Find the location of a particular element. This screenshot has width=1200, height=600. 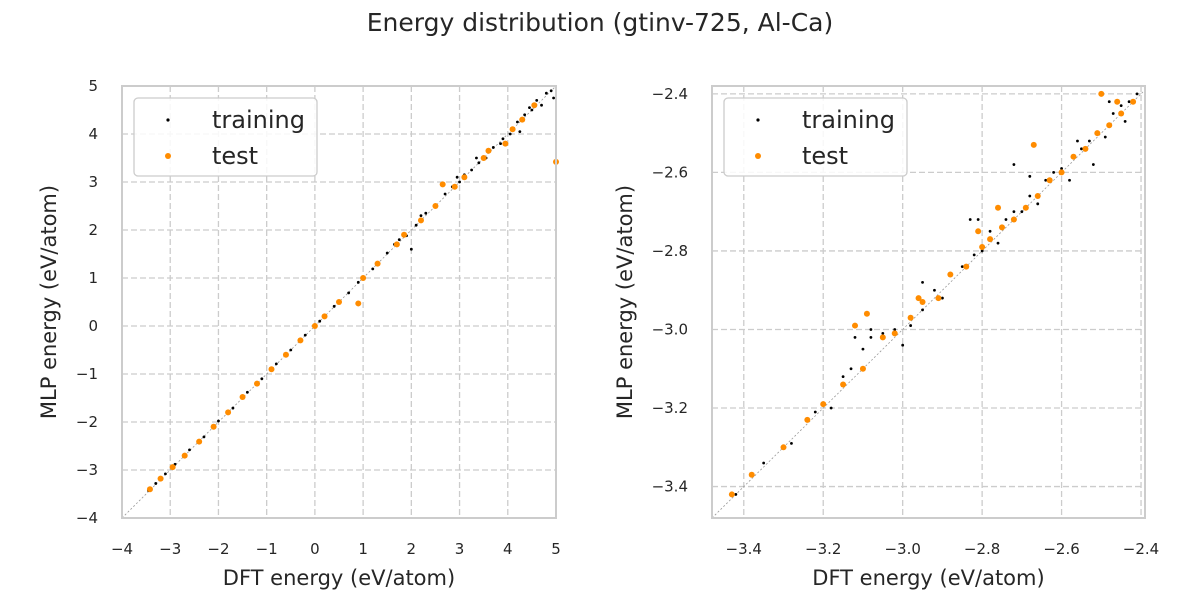

y-tick-label: −2.4 is located at coordinates (670, 94).